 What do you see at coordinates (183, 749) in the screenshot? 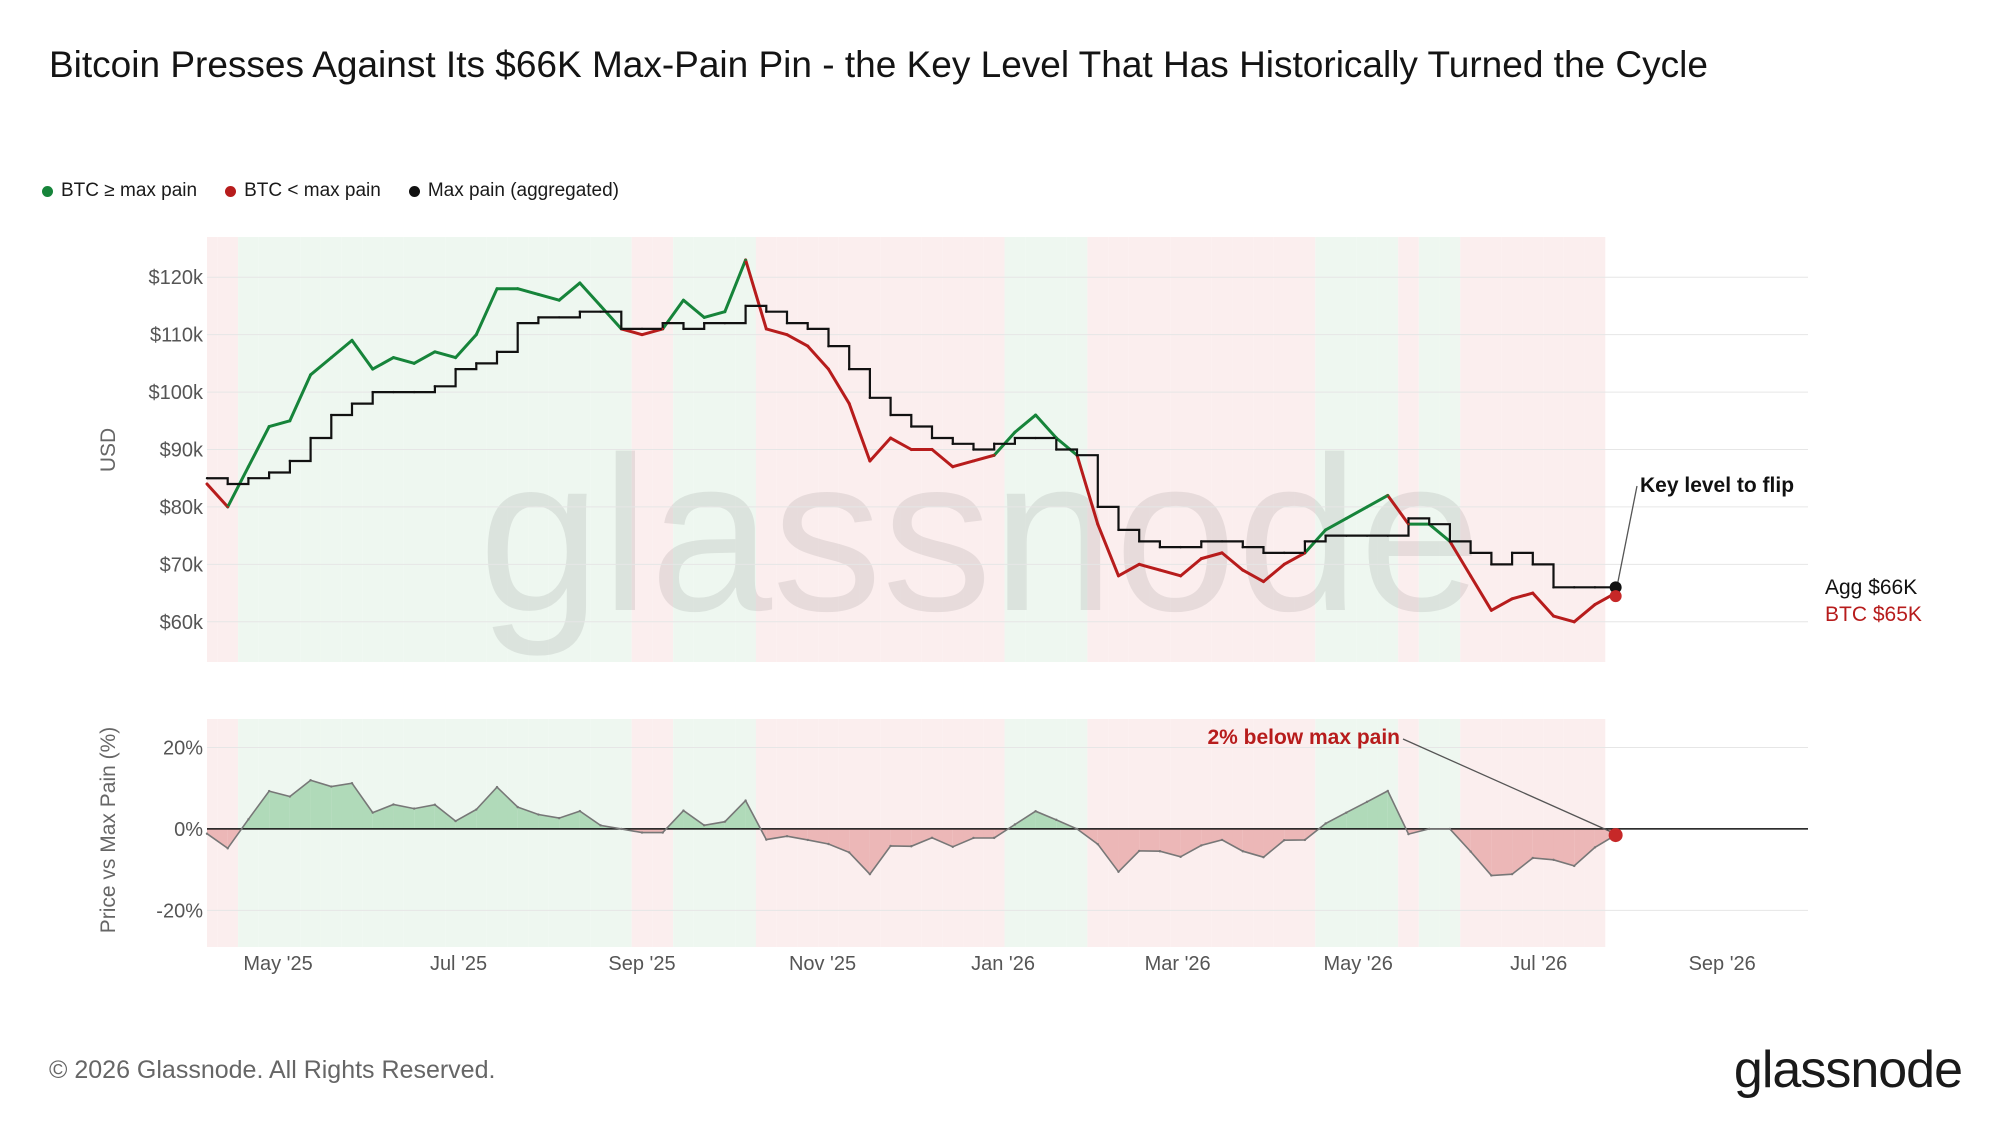
I see `y-tick-label: 20%` at bounding box center [183, 749].